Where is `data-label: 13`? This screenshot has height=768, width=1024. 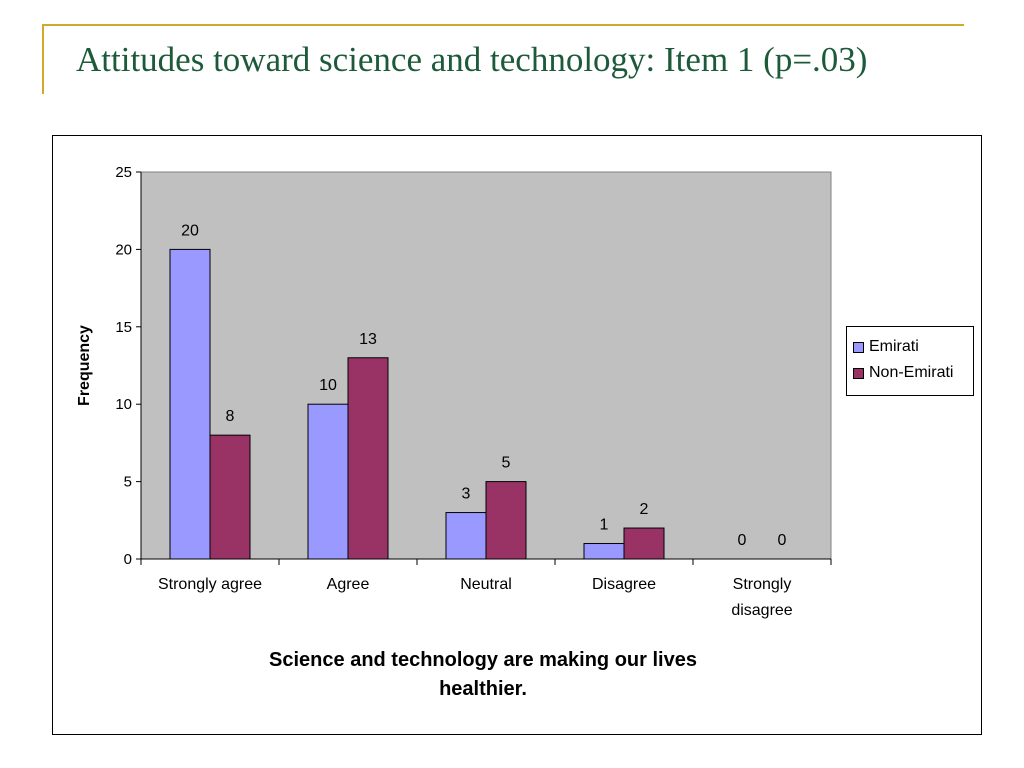
data-label: 13 is located at coordinates (368, 339).